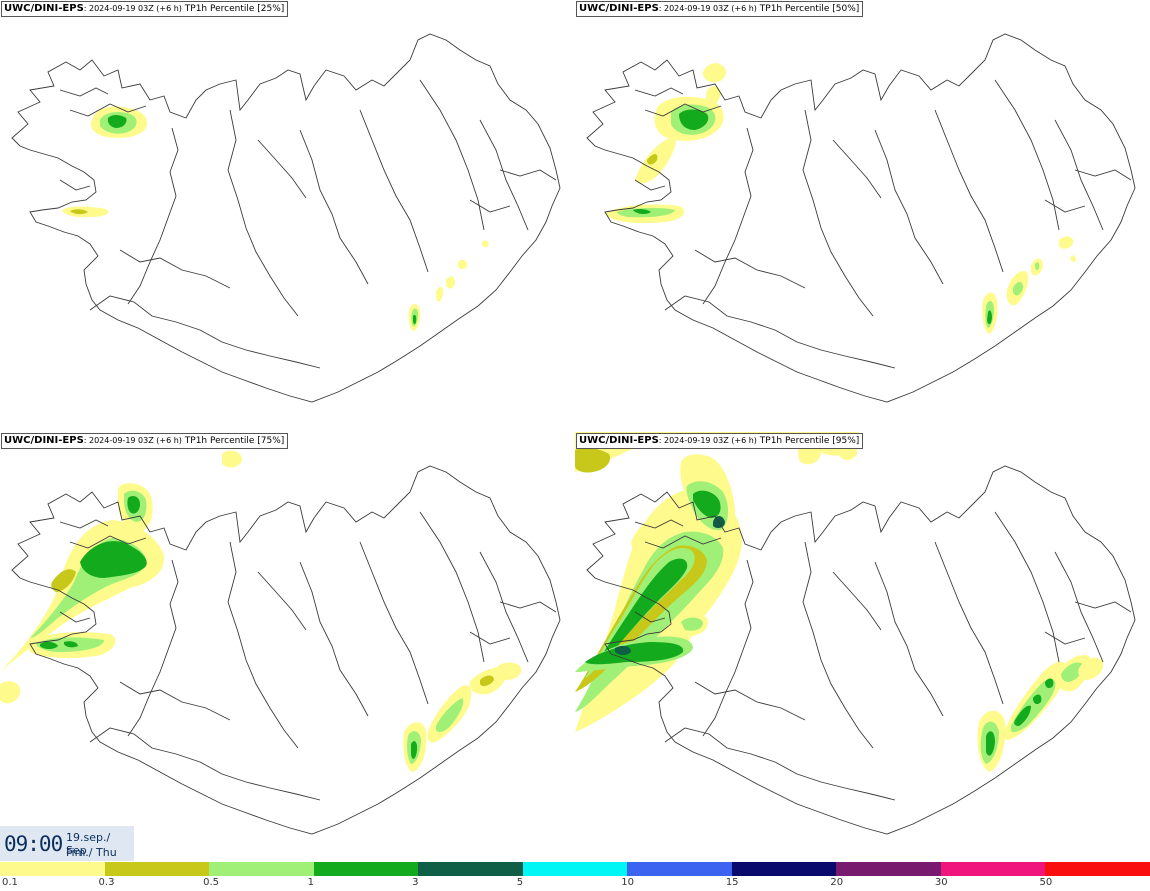  Describe the element at coordinates (837, 882) in the screenshot. I see `legend-label: 20` at that location.